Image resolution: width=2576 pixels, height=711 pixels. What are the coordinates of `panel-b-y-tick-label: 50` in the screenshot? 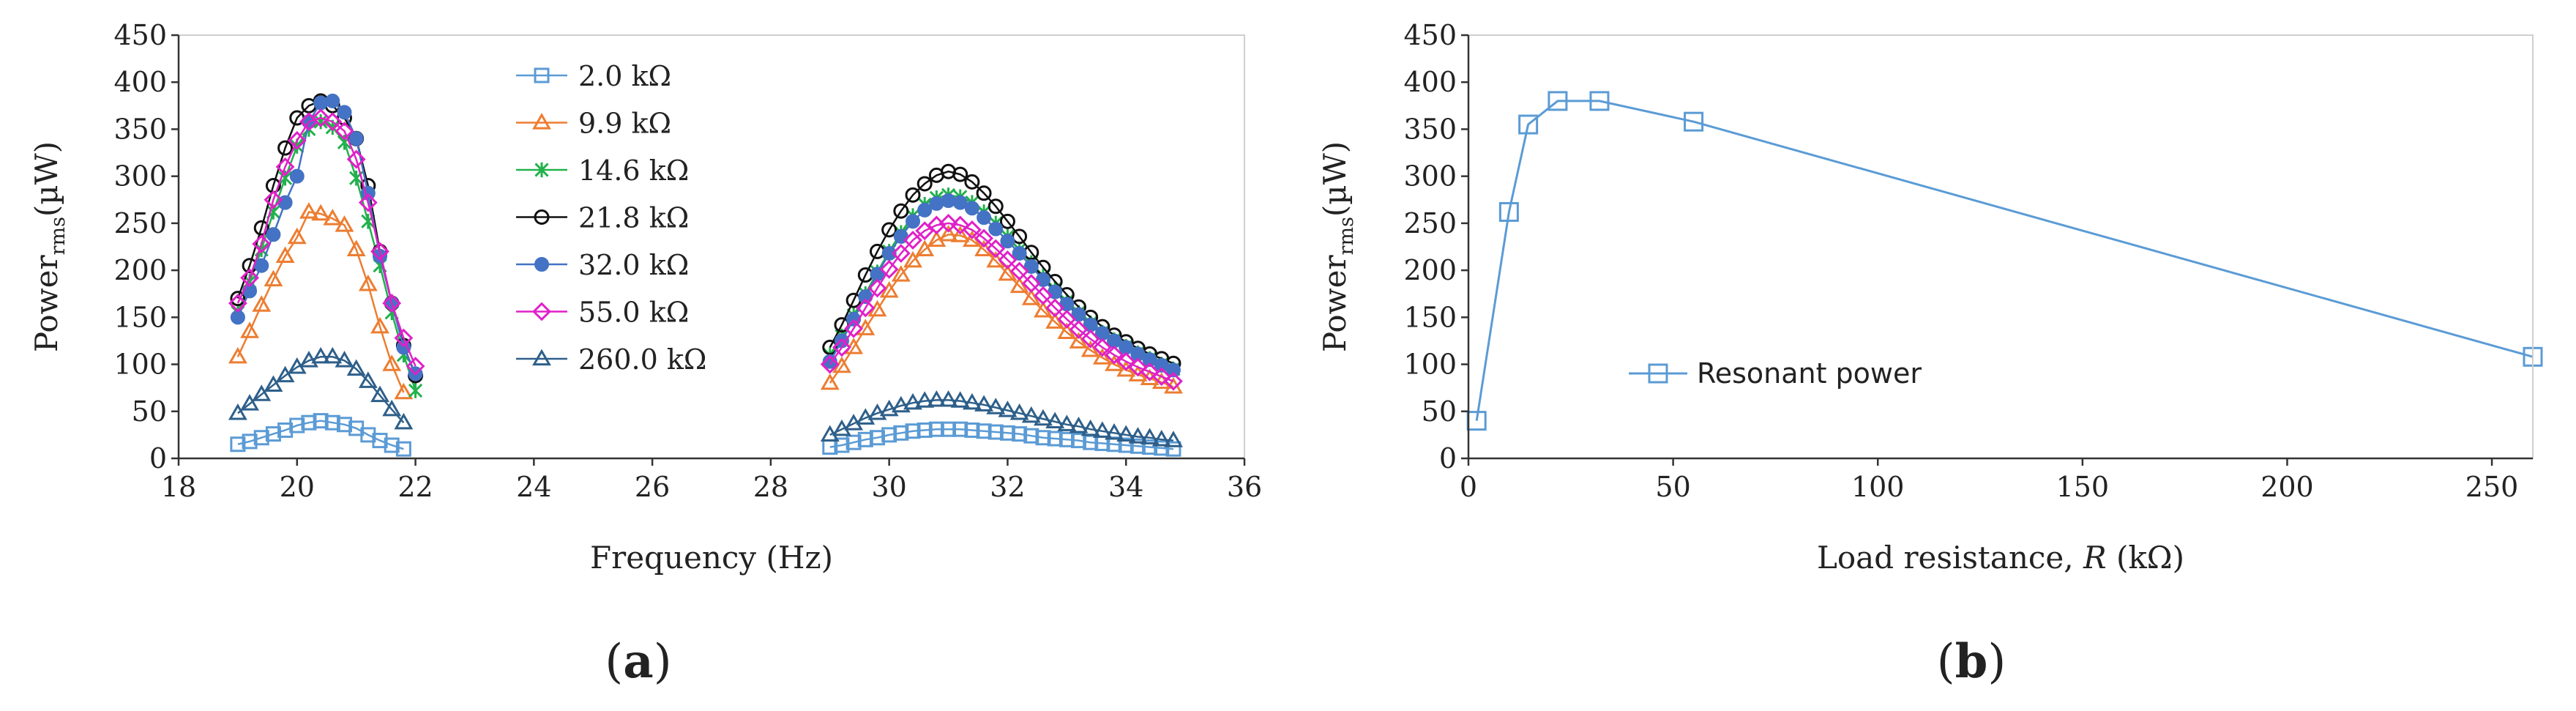 It's located at (1439, 411).